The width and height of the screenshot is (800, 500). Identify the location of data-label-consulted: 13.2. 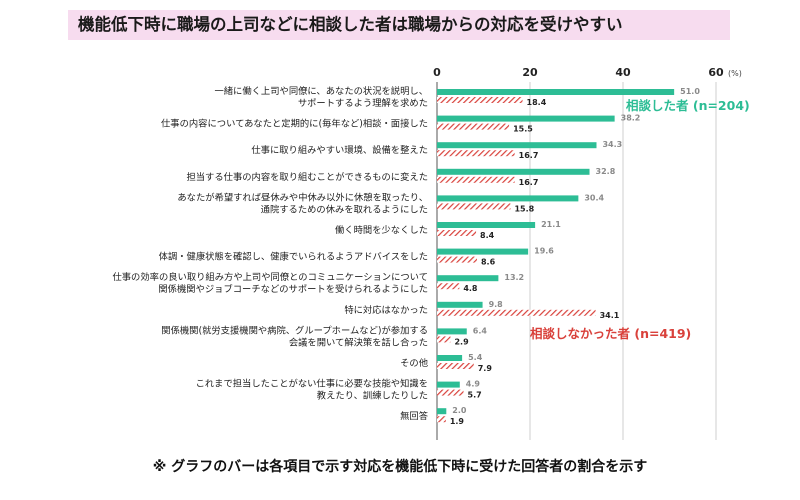
(514, 277).